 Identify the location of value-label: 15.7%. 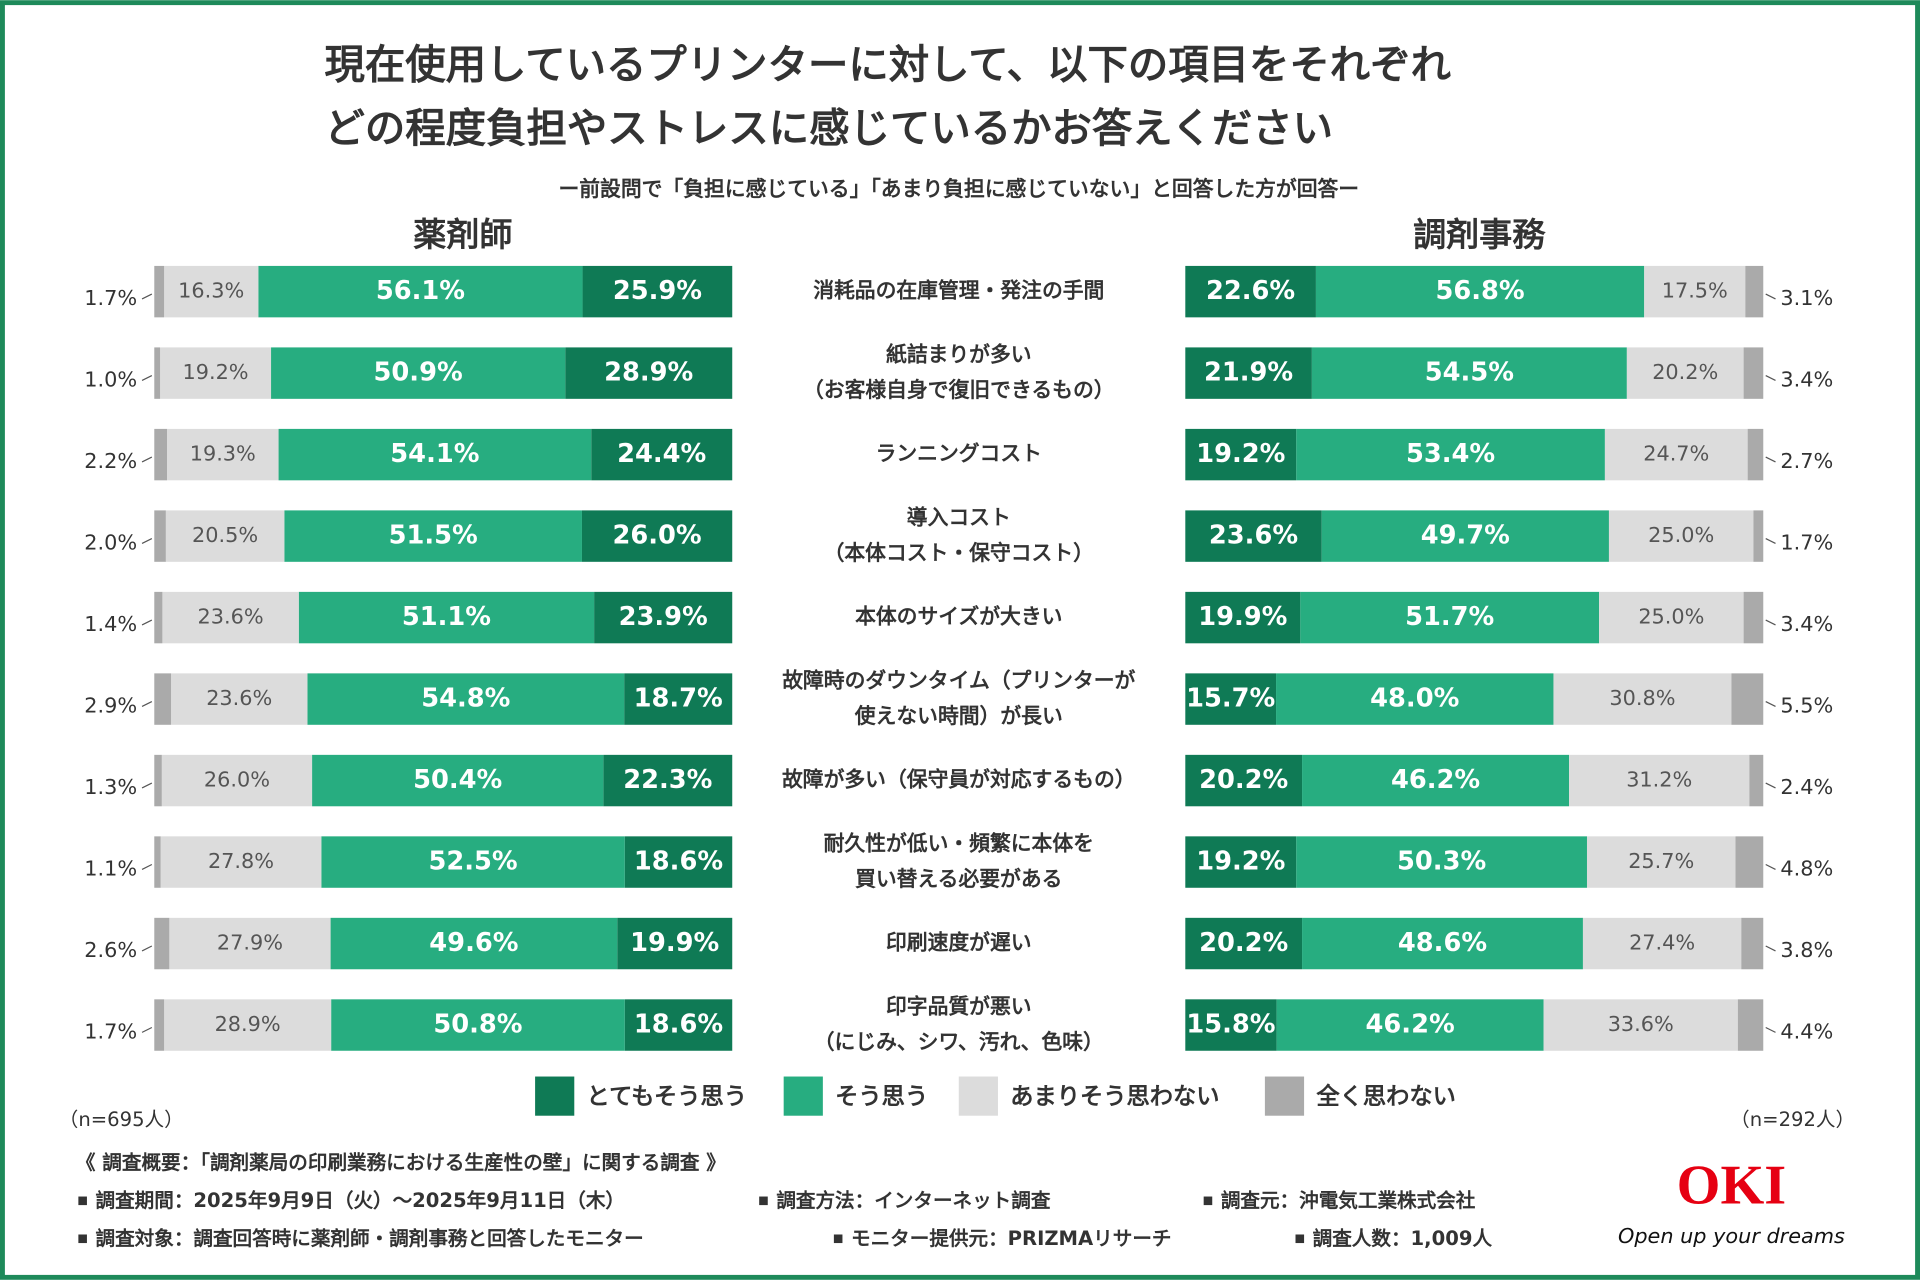
(1230, 699).